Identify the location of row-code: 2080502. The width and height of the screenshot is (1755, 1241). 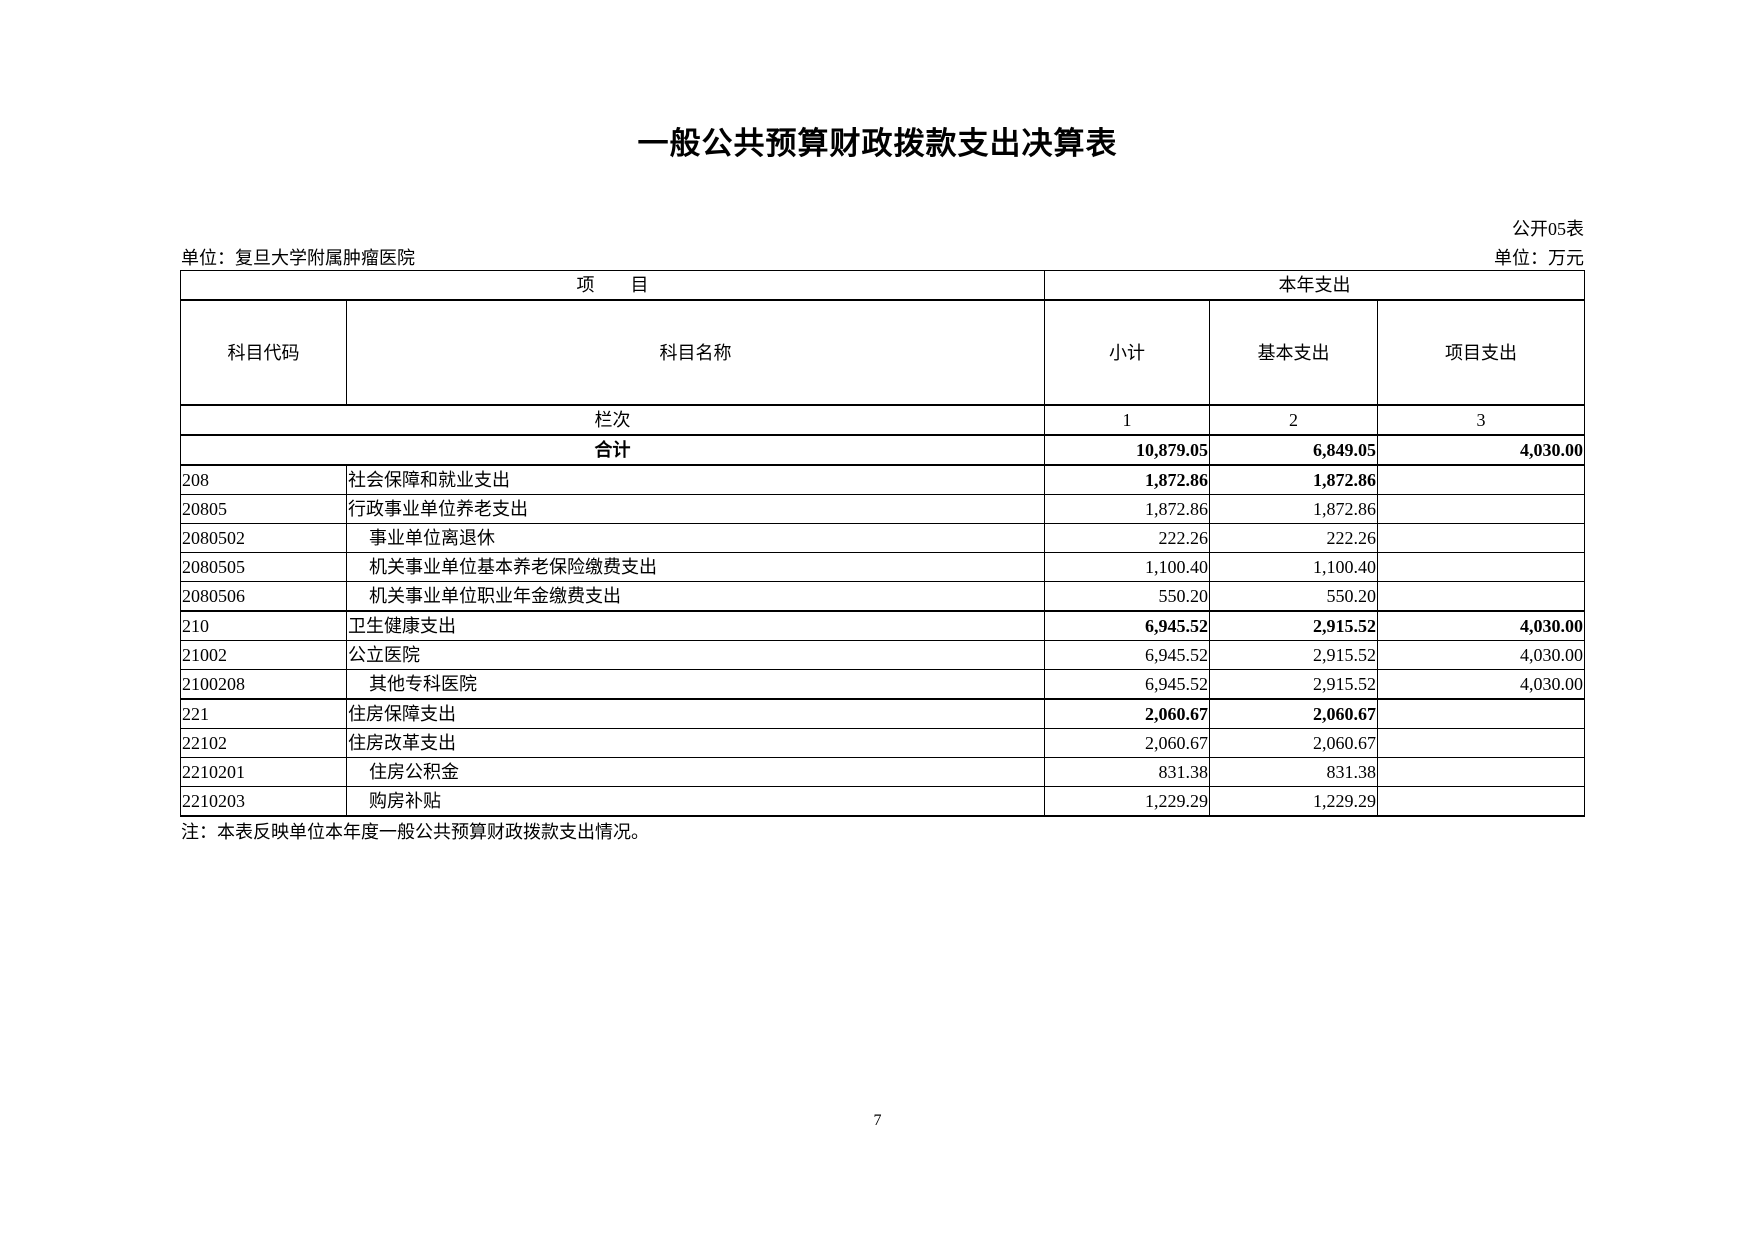
(263, 538).